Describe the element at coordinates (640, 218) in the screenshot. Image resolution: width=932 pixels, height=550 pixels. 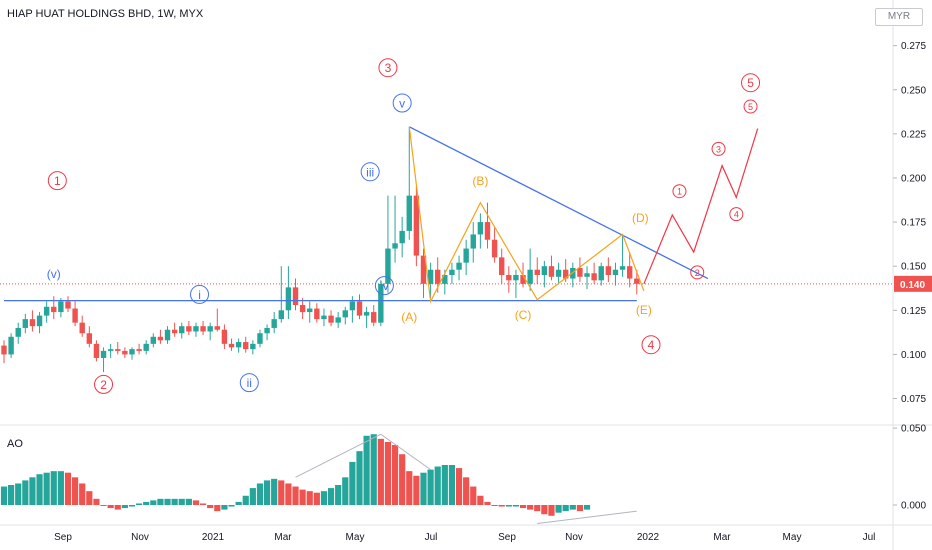
I see `wave-label: (D)` at that location.